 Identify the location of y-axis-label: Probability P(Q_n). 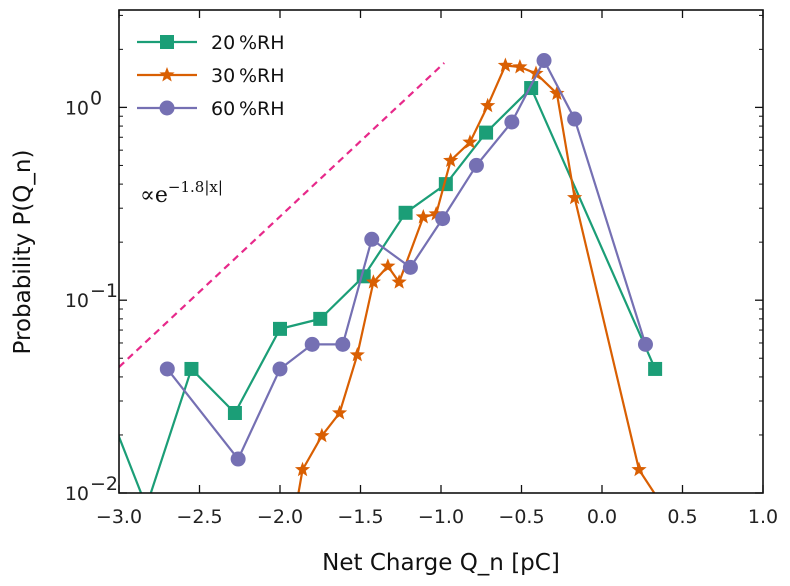
(23, 252).